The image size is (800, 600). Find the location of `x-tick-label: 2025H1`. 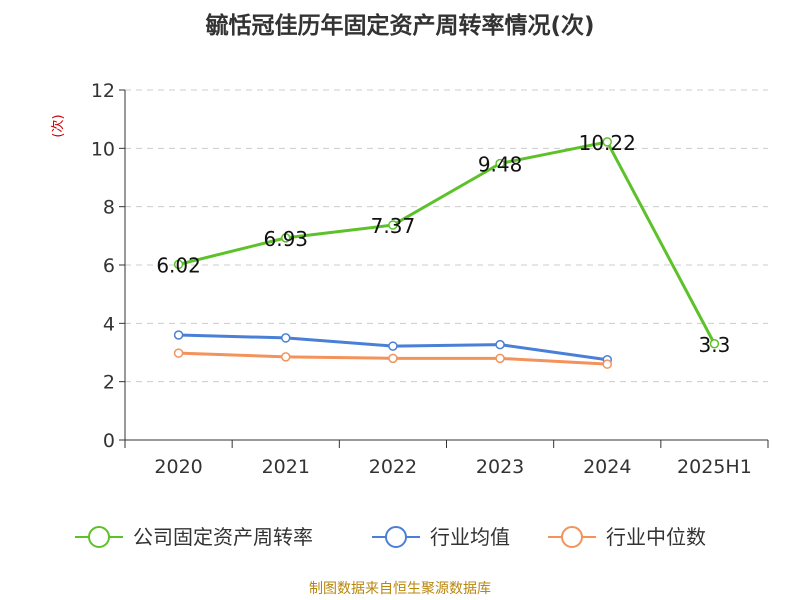

x-tick-label: 2025H1 is located at coordinates (714, 467).